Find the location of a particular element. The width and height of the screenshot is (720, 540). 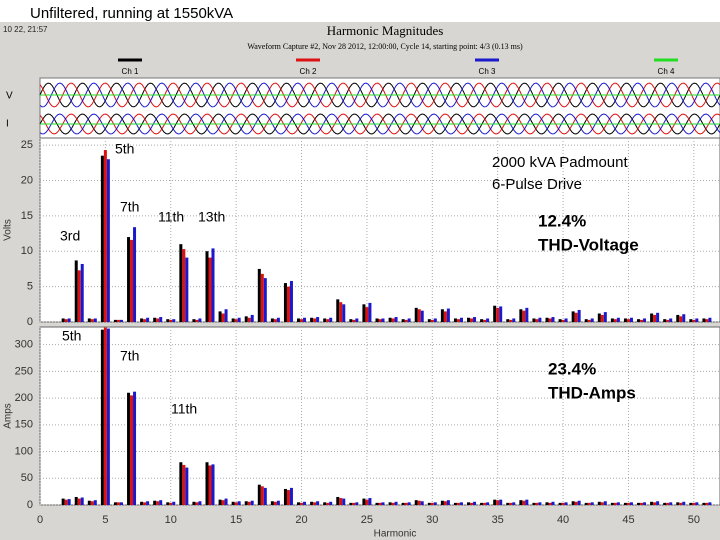

y-tick-label: 100 is located at coordinates (24, 451).